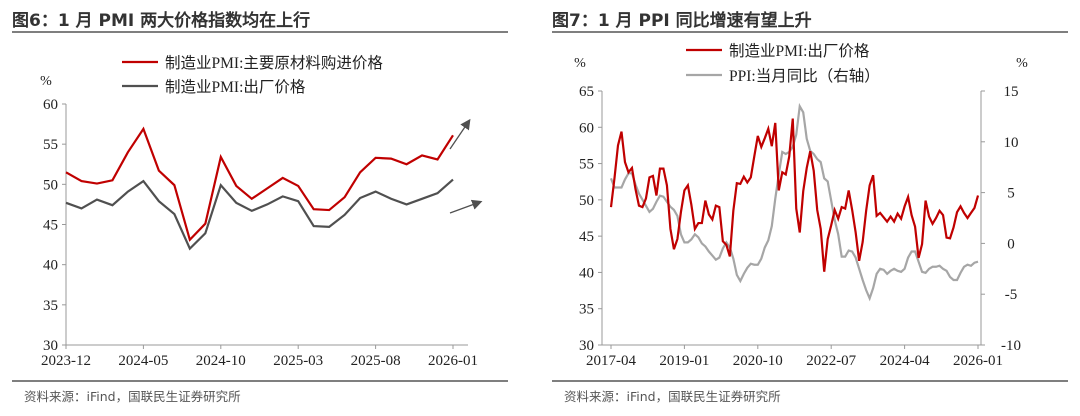  What do you see at coordinates (586, 165) in the screenshot?
I see `left-y-tick-label: 55` at bounding box center [586, 165].